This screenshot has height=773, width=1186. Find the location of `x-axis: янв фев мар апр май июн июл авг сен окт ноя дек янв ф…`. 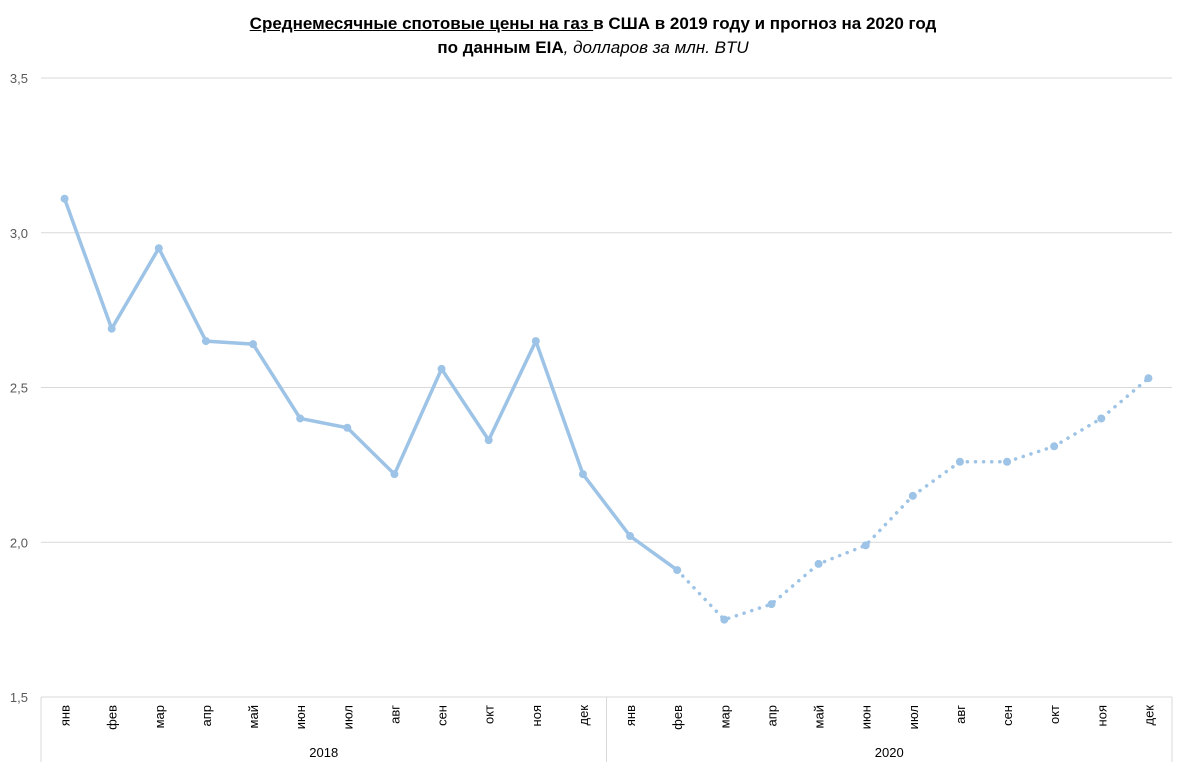

x-axis: янв фев мар апр май июн июл авг сен окт ноя дек янв ф… is located at coordinates (606, 729).